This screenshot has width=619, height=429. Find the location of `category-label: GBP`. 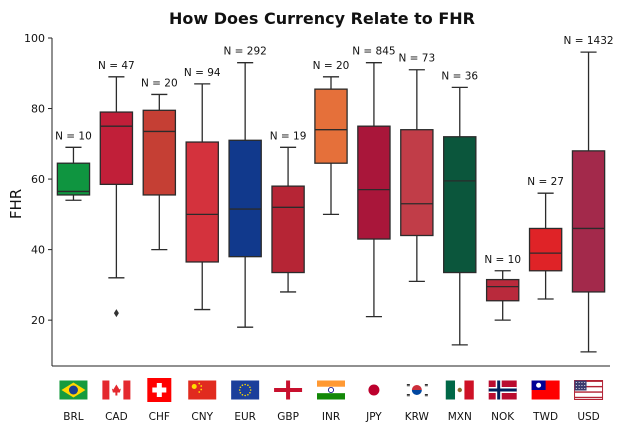

category-label: GBP is located at coordinates (288, 417).